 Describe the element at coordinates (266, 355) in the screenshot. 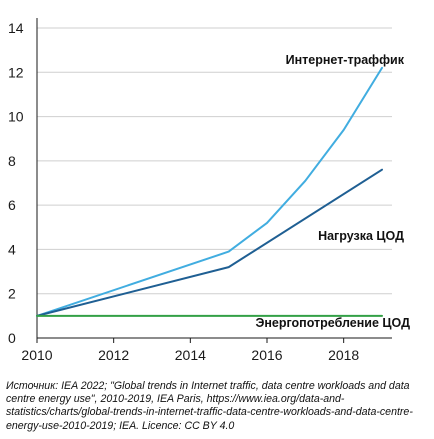

I see `x-tick-label: 2016` at that location.